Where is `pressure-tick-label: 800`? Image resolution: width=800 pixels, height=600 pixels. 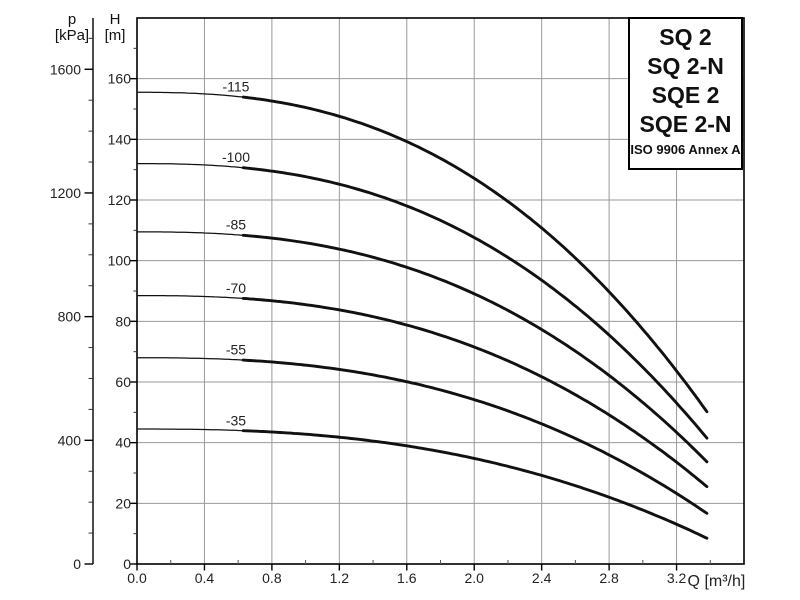 pressure-tick-label: 800 is located at coordinates (70, 317).